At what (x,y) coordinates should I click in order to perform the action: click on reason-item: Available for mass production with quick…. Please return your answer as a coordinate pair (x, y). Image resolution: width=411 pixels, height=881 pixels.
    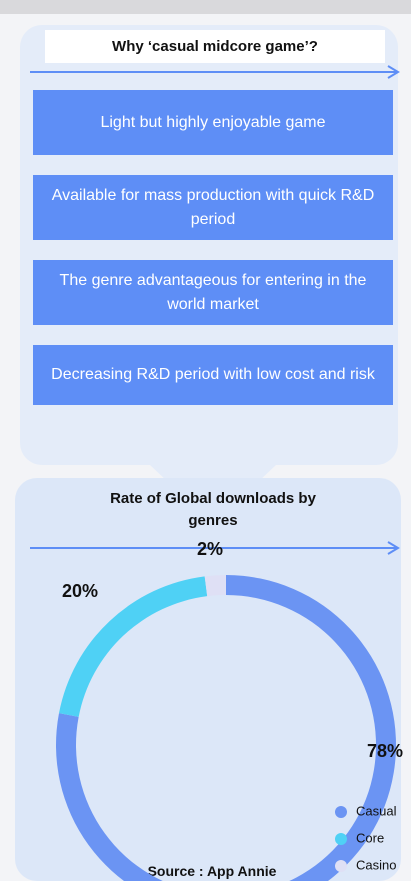
    Looking at the image, I should click on (213, 207).